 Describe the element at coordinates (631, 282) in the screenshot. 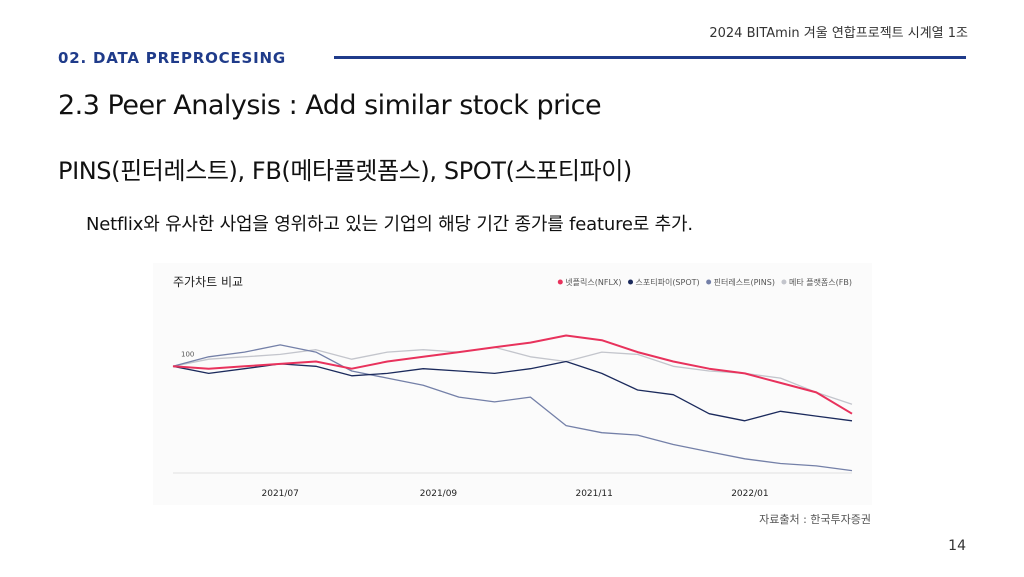

I see `legend-dot-SPOT` at that location.